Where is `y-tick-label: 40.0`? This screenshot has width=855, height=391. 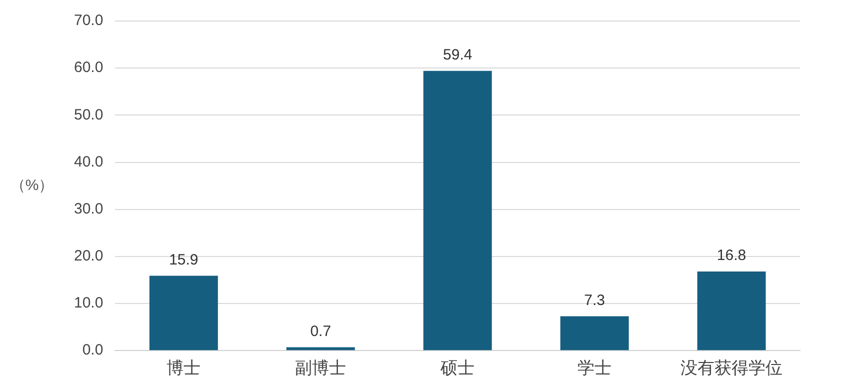
y-tick-label: 40.0 is located at coordinates (89, 161).